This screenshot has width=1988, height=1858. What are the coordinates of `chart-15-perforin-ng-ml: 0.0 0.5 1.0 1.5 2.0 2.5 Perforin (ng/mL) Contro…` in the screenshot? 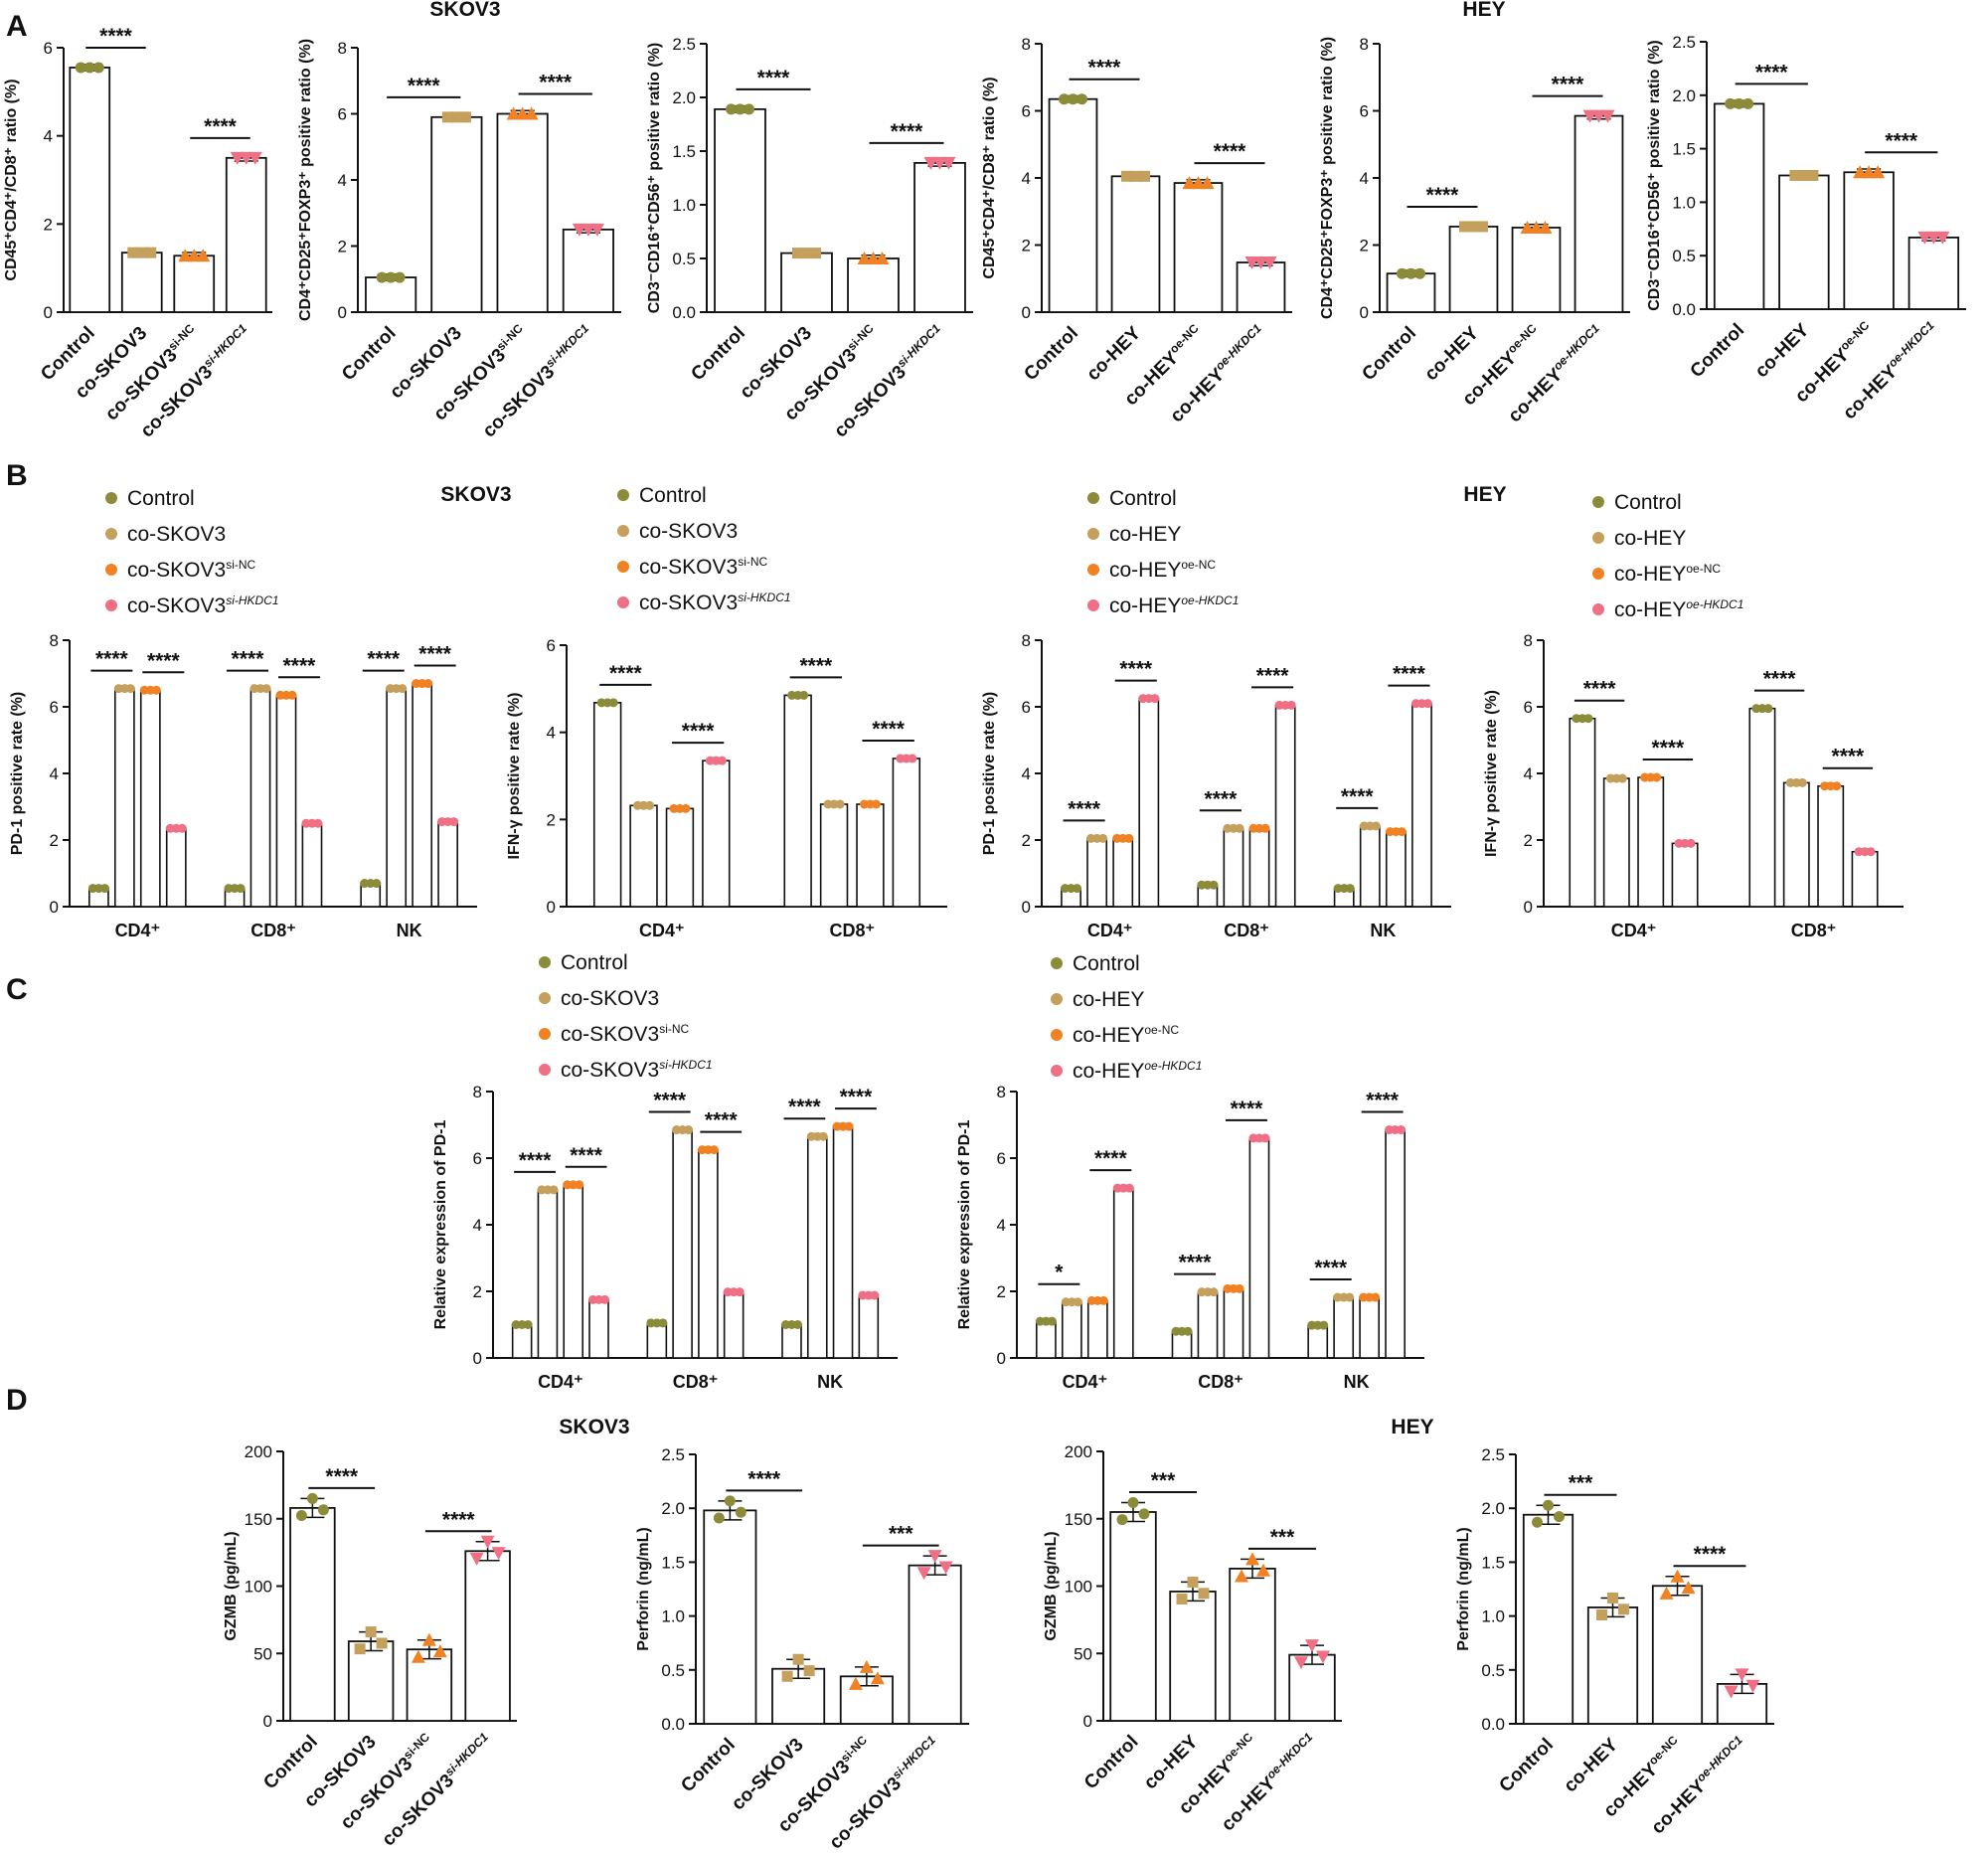 It's located at (1614, 1641).